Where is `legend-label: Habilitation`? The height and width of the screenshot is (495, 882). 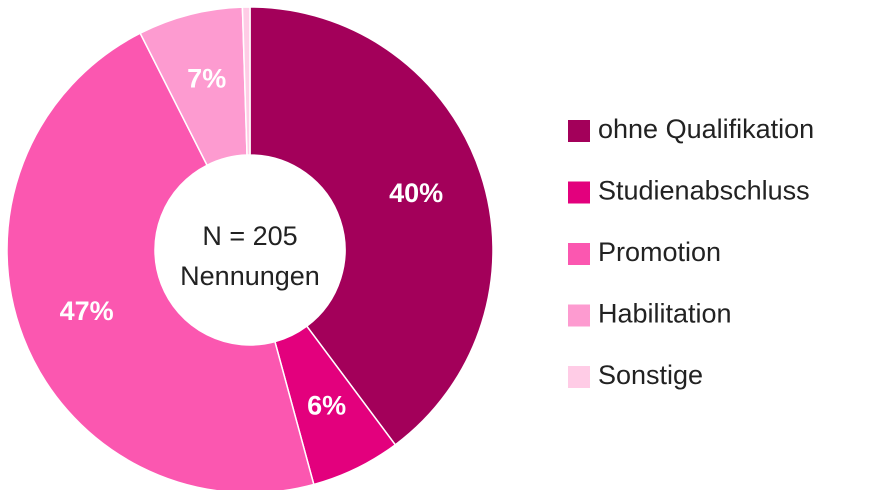 legend-label: Habilitation is located at coordinates (665, 314).